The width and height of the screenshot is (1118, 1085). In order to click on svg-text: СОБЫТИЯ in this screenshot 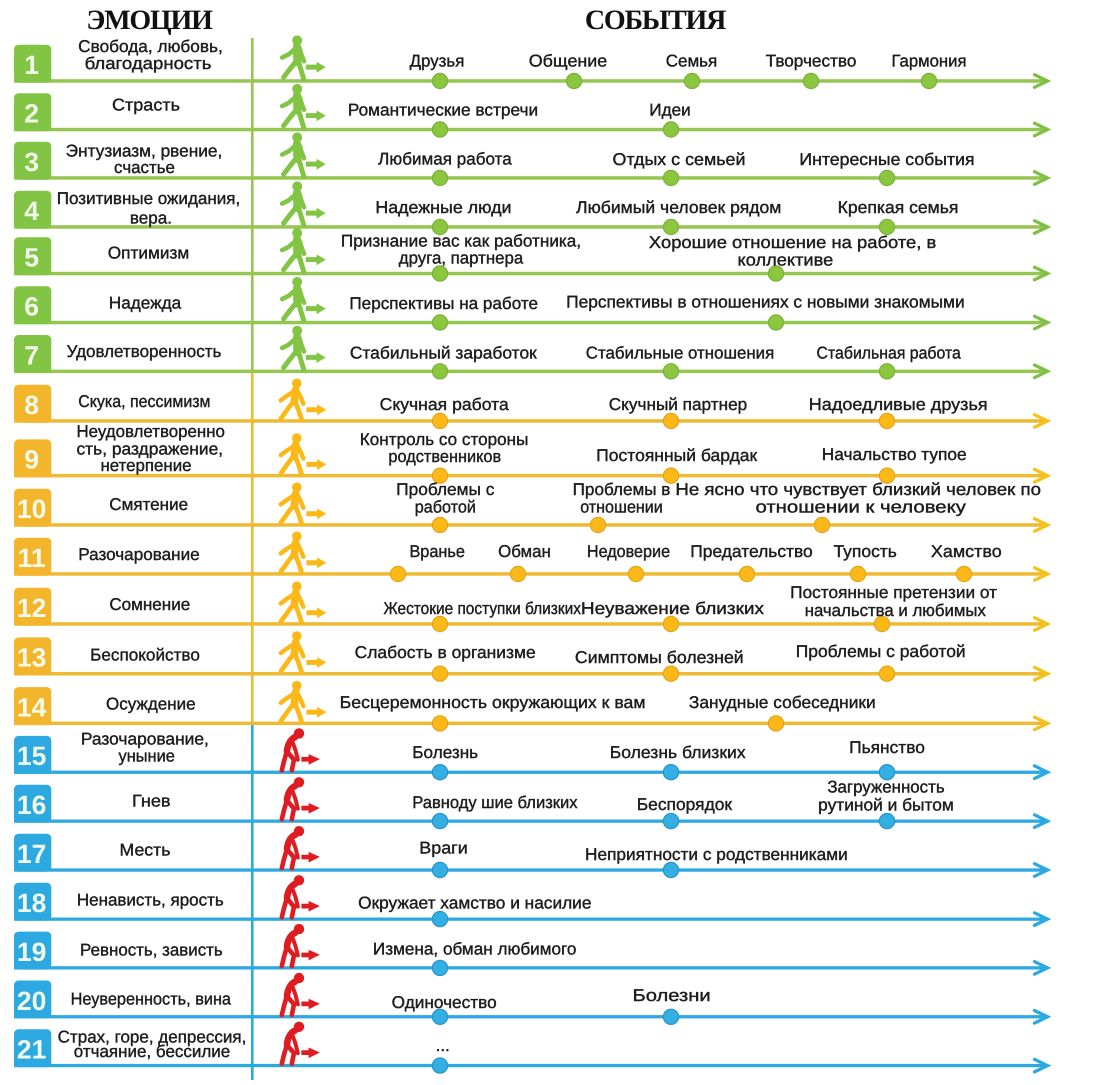, I will do `click(655, 20)`.